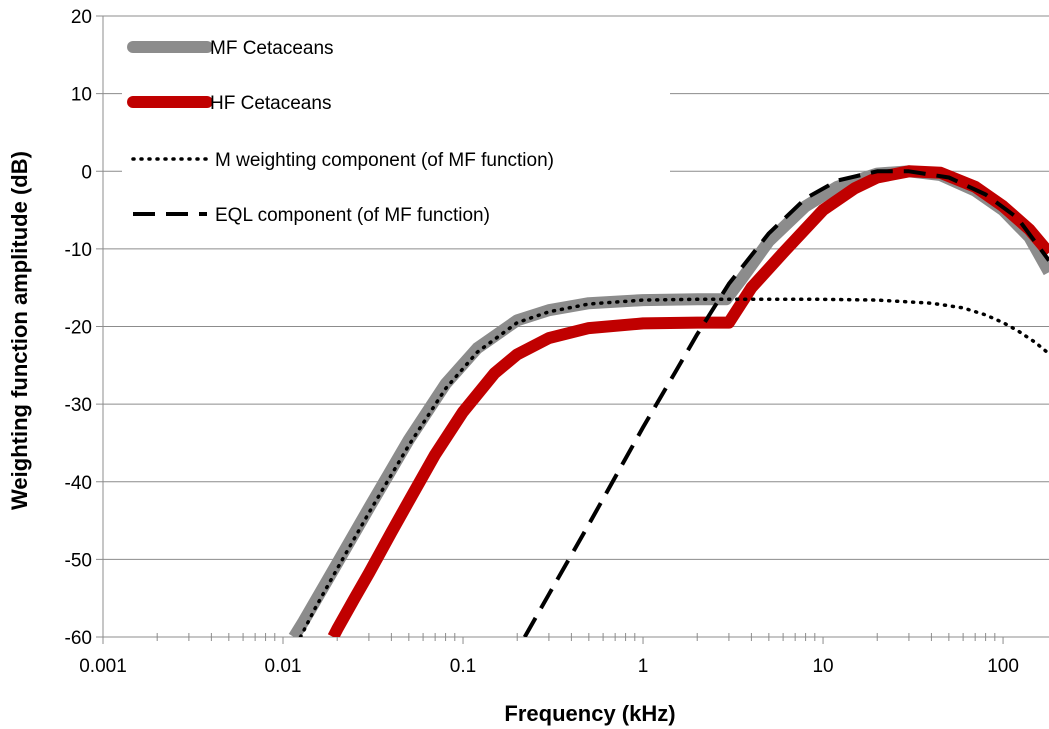  I want to click on x-tick-label: 0.01, so click(283, 666).